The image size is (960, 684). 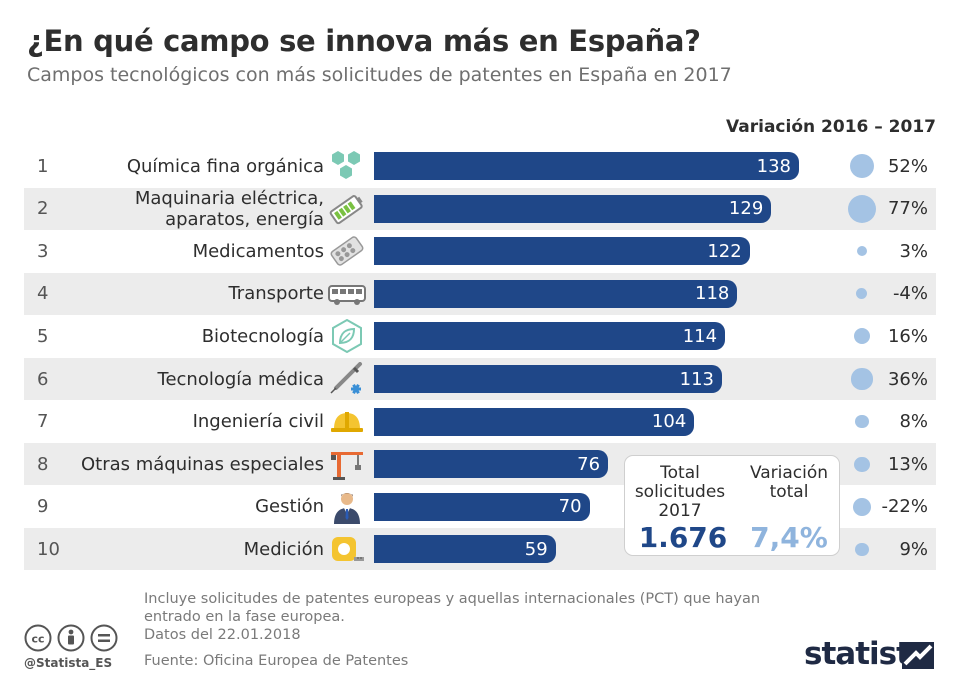 I want to click on by-icon, so click(x=71, y=638).